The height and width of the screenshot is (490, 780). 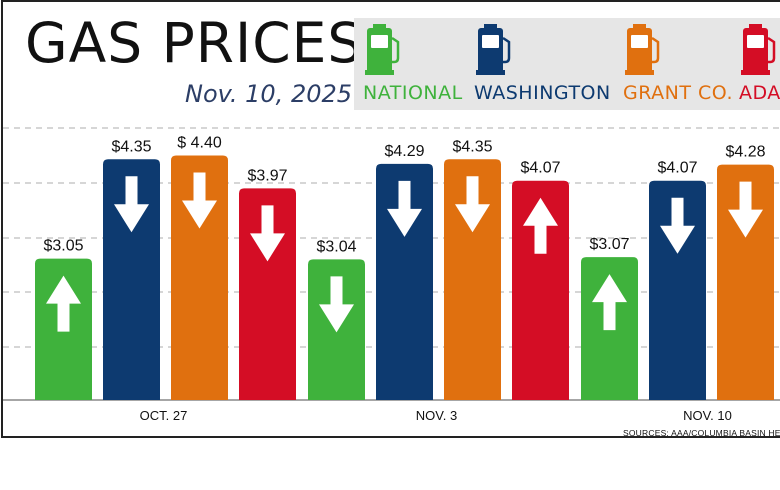 What do you see at coordinates (267, 175) in the screenshot?
I see `data-label: $3.97` at bounding box center [267, 175].